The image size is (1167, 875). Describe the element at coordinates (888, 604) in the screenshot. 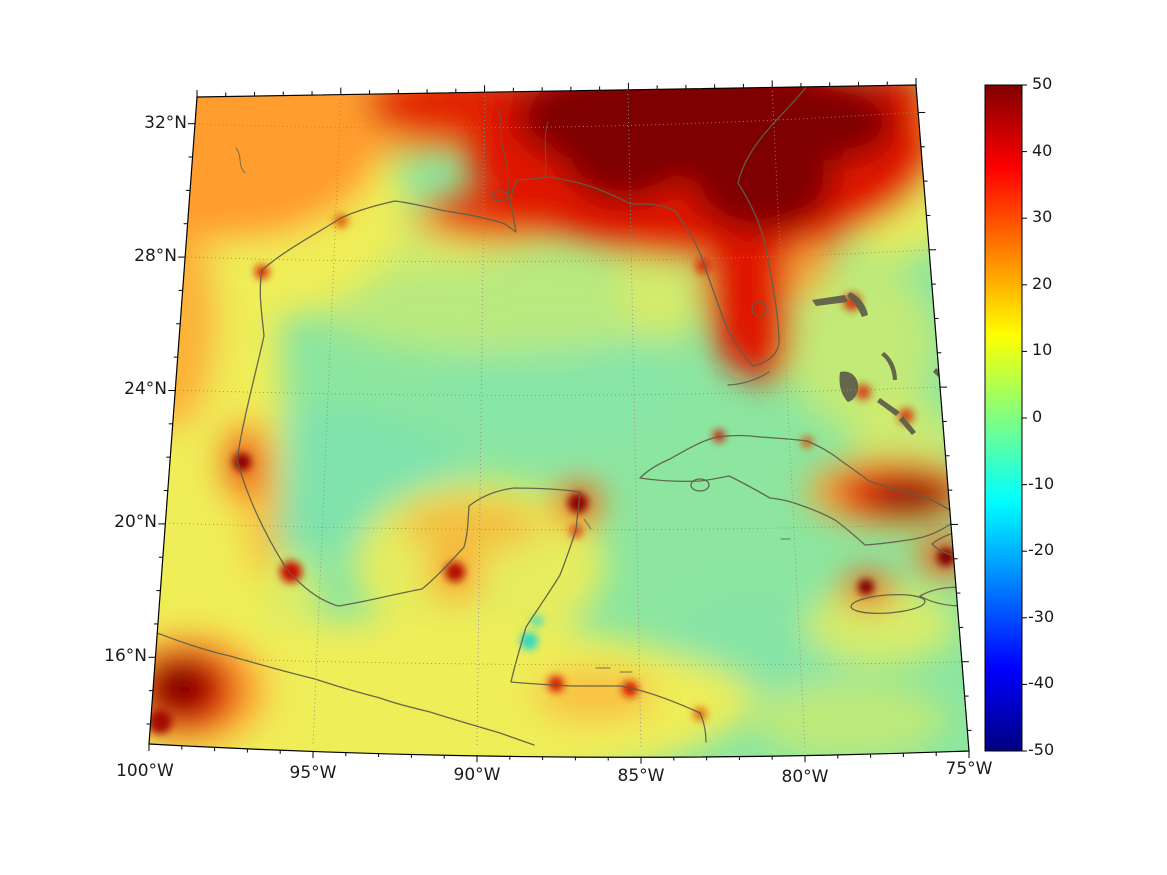

I see `jamaica-coastline` at that location.